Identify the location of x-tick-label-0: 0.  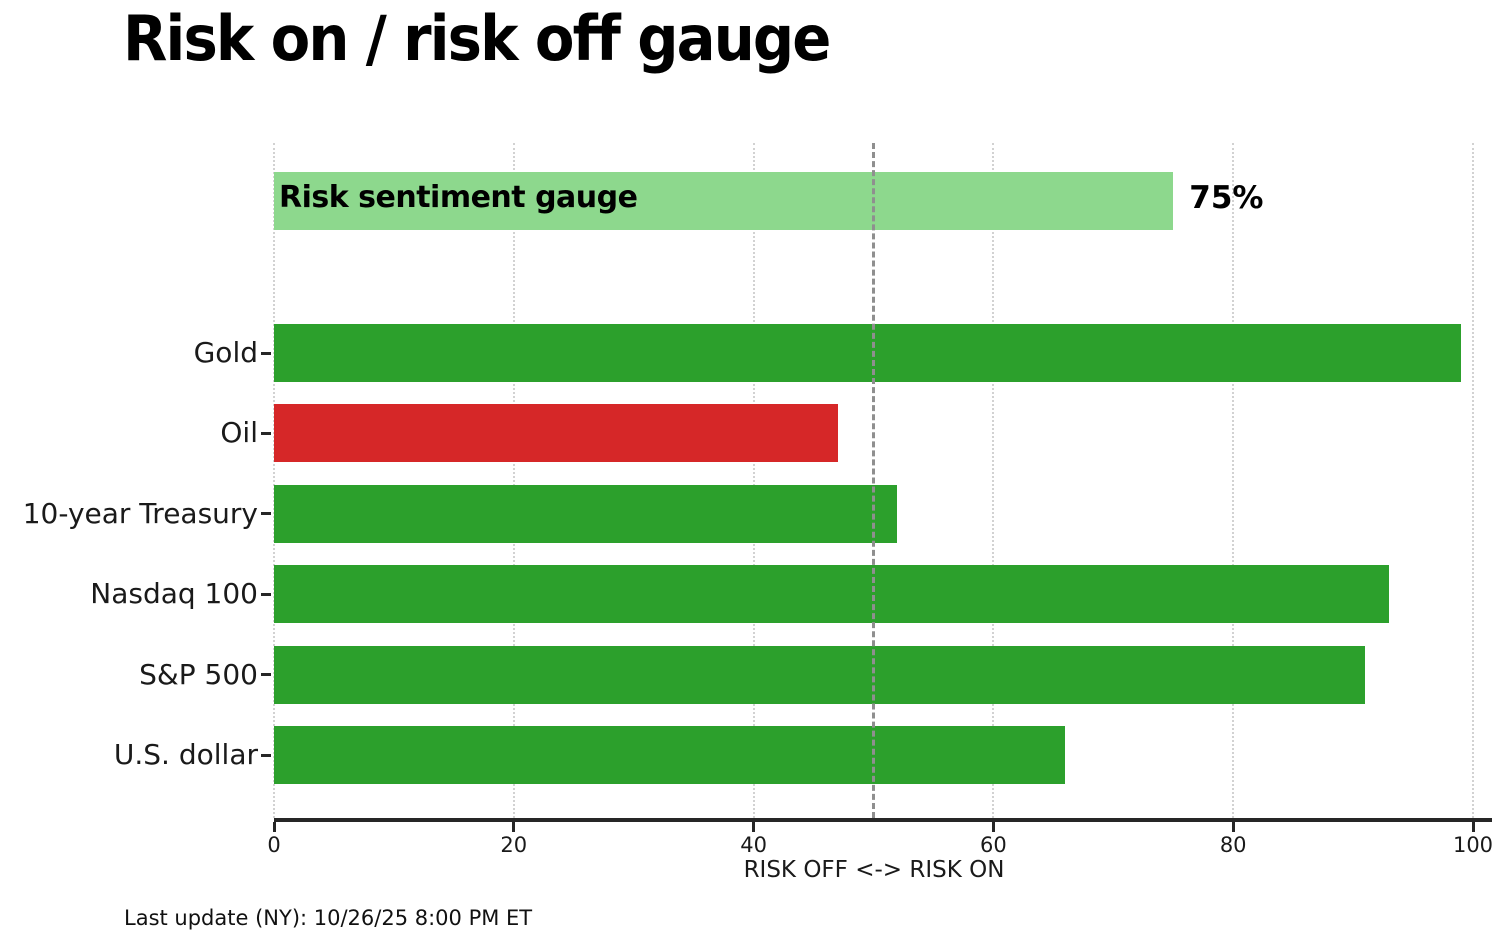
(274, 845).